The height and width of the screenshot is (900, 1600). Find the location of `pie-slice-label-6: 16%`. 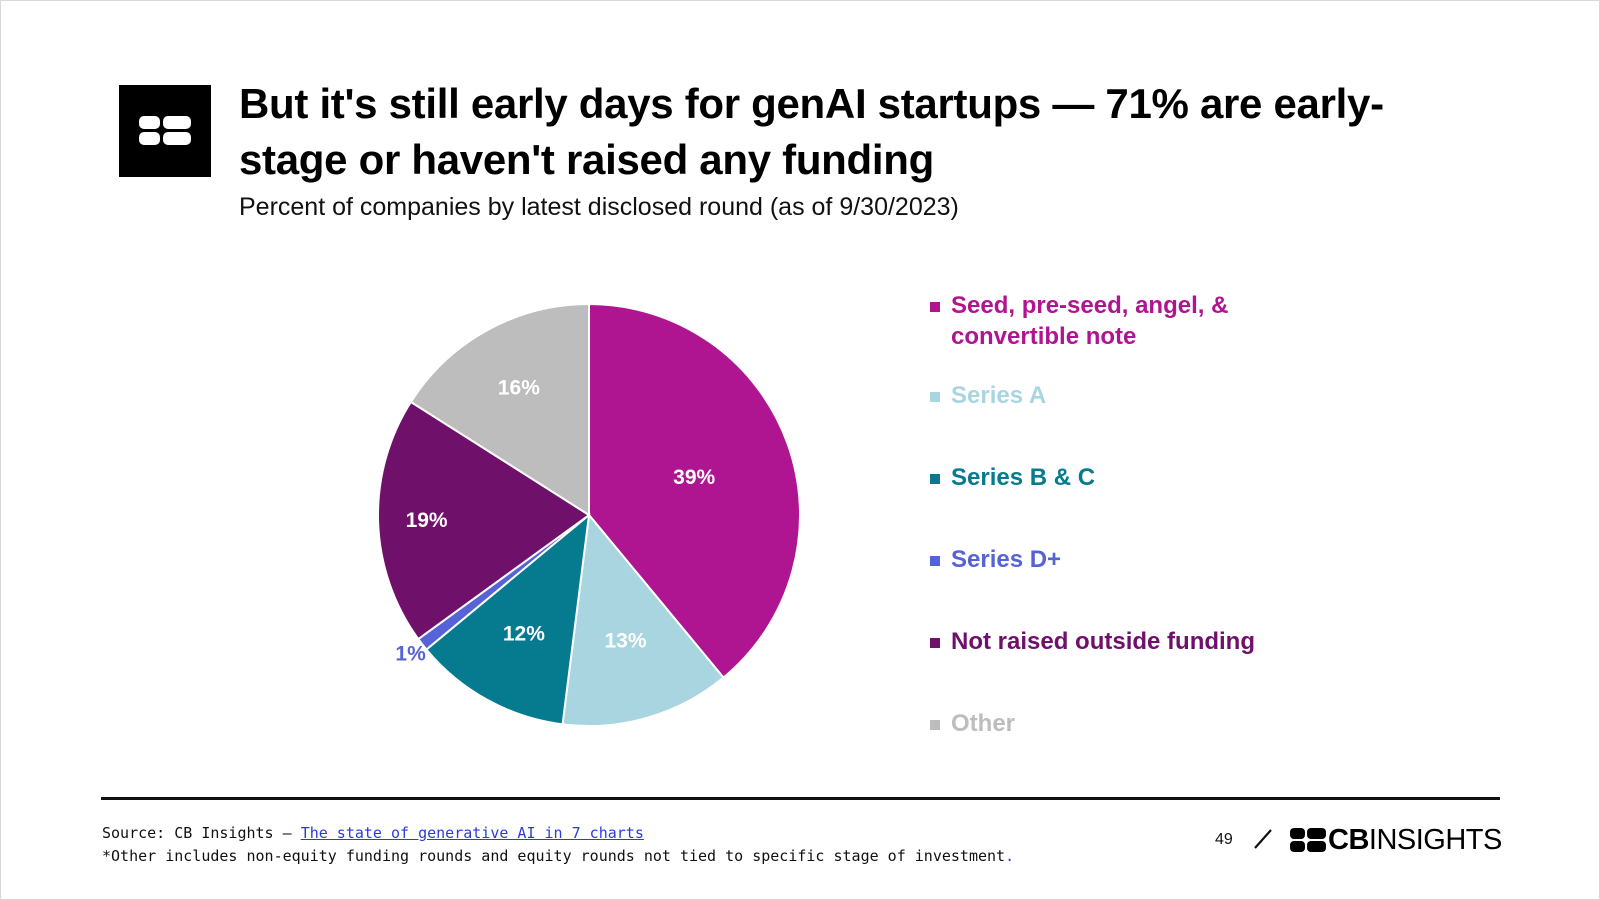

pie-slice-label-6: 16% is located at coordinates (519, 387).